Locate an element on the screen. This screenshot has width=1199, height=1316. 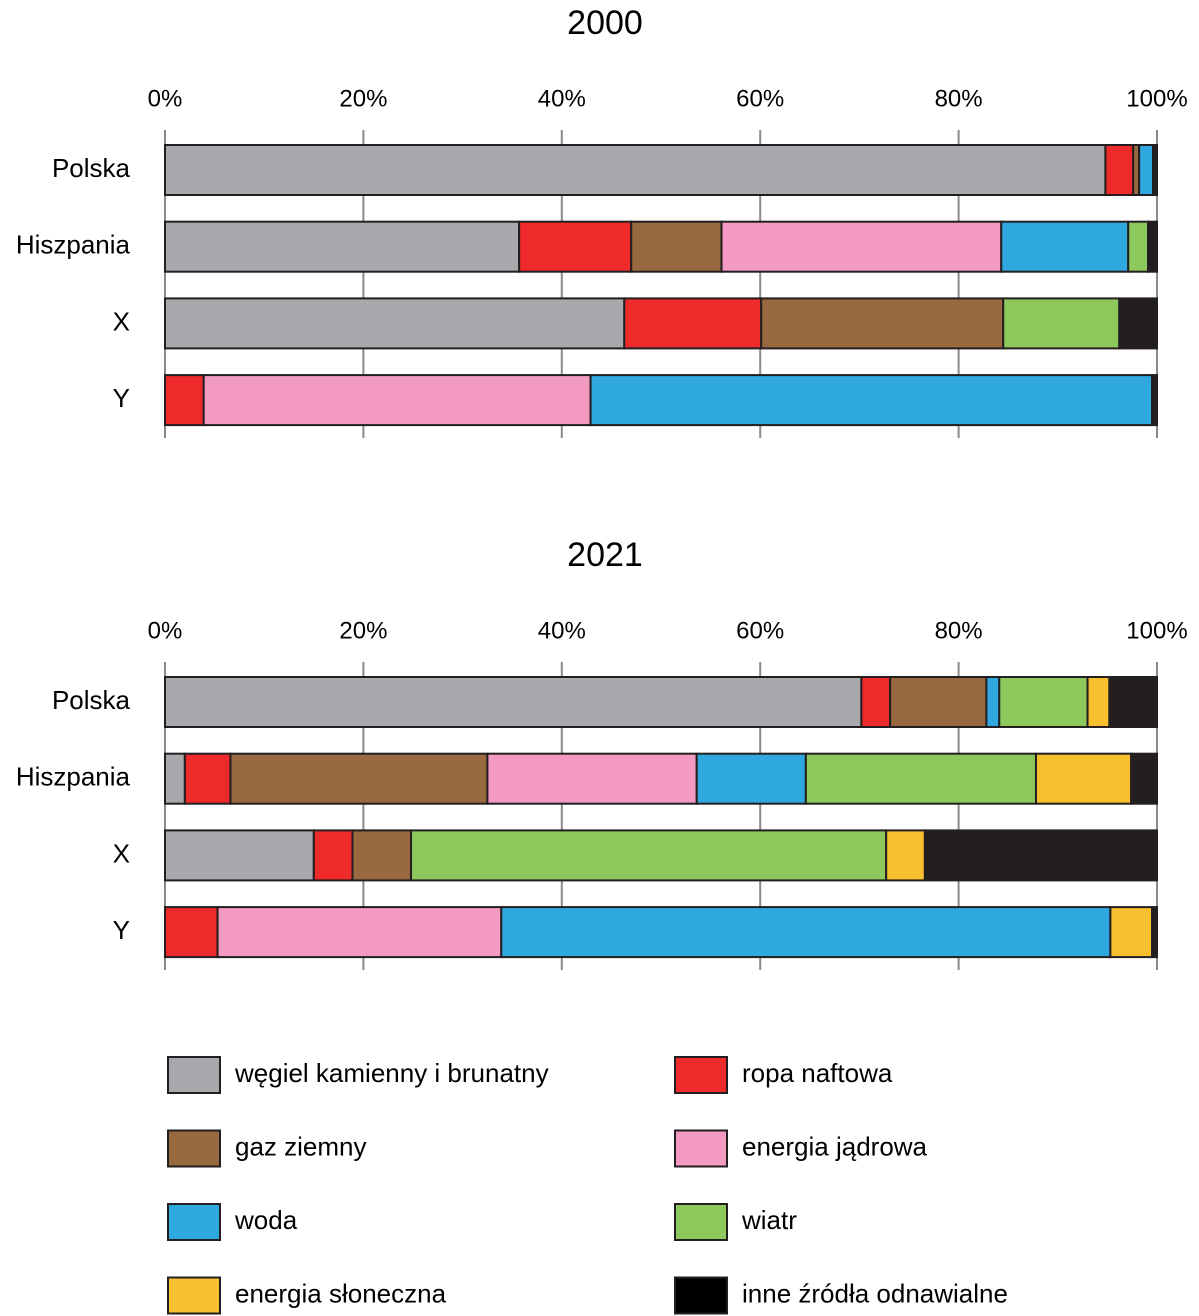
legend-label: energia jądrowa is located at coordinates (835, 1146).